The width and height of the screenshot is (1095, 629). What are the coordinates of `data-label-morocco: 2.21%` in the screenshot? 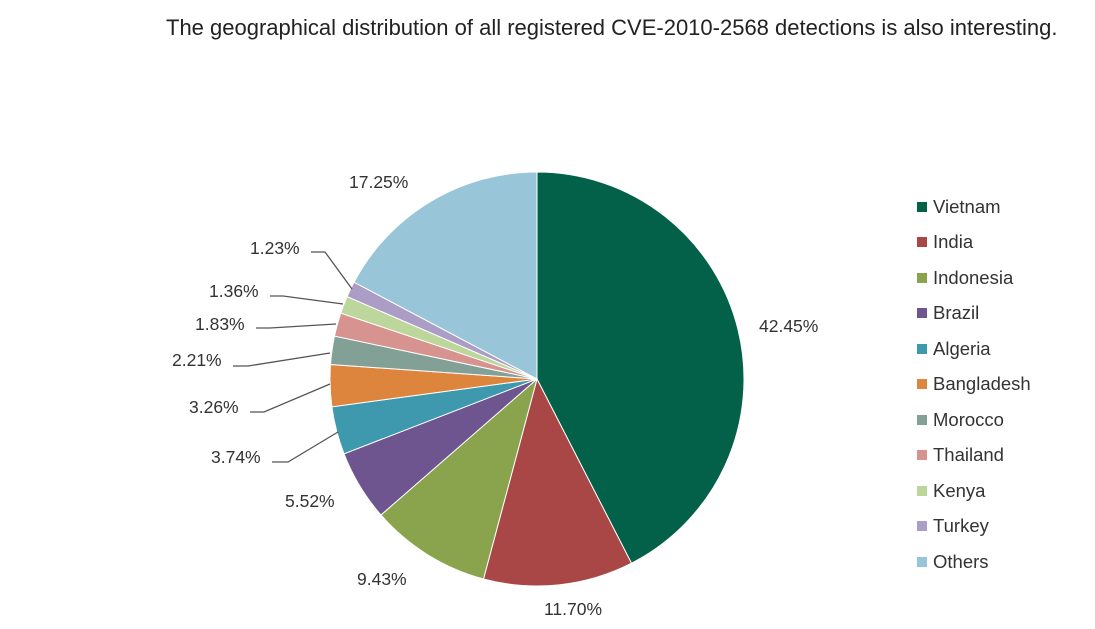 It's located at (197, 360).